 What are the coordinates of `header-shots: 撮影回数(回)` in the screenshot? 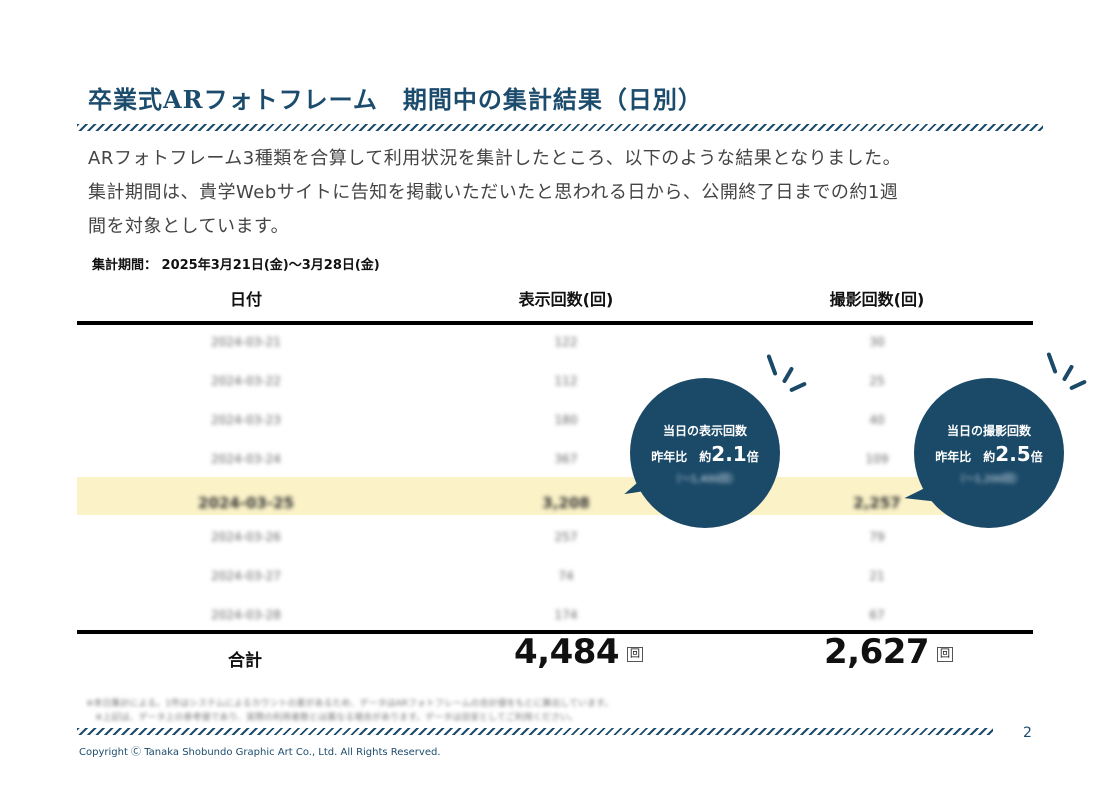 It's located at (877, 299).